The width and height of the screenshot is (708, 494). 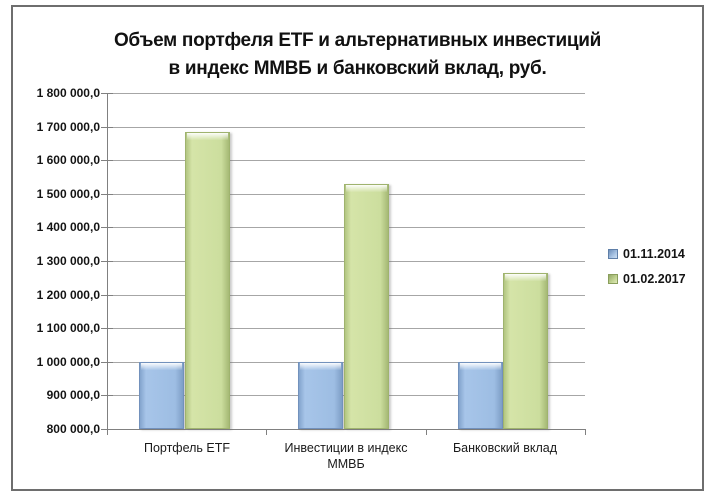 I want to click on y-axis-tick-label: 1 200 000,0, so click(x=68, y=294).